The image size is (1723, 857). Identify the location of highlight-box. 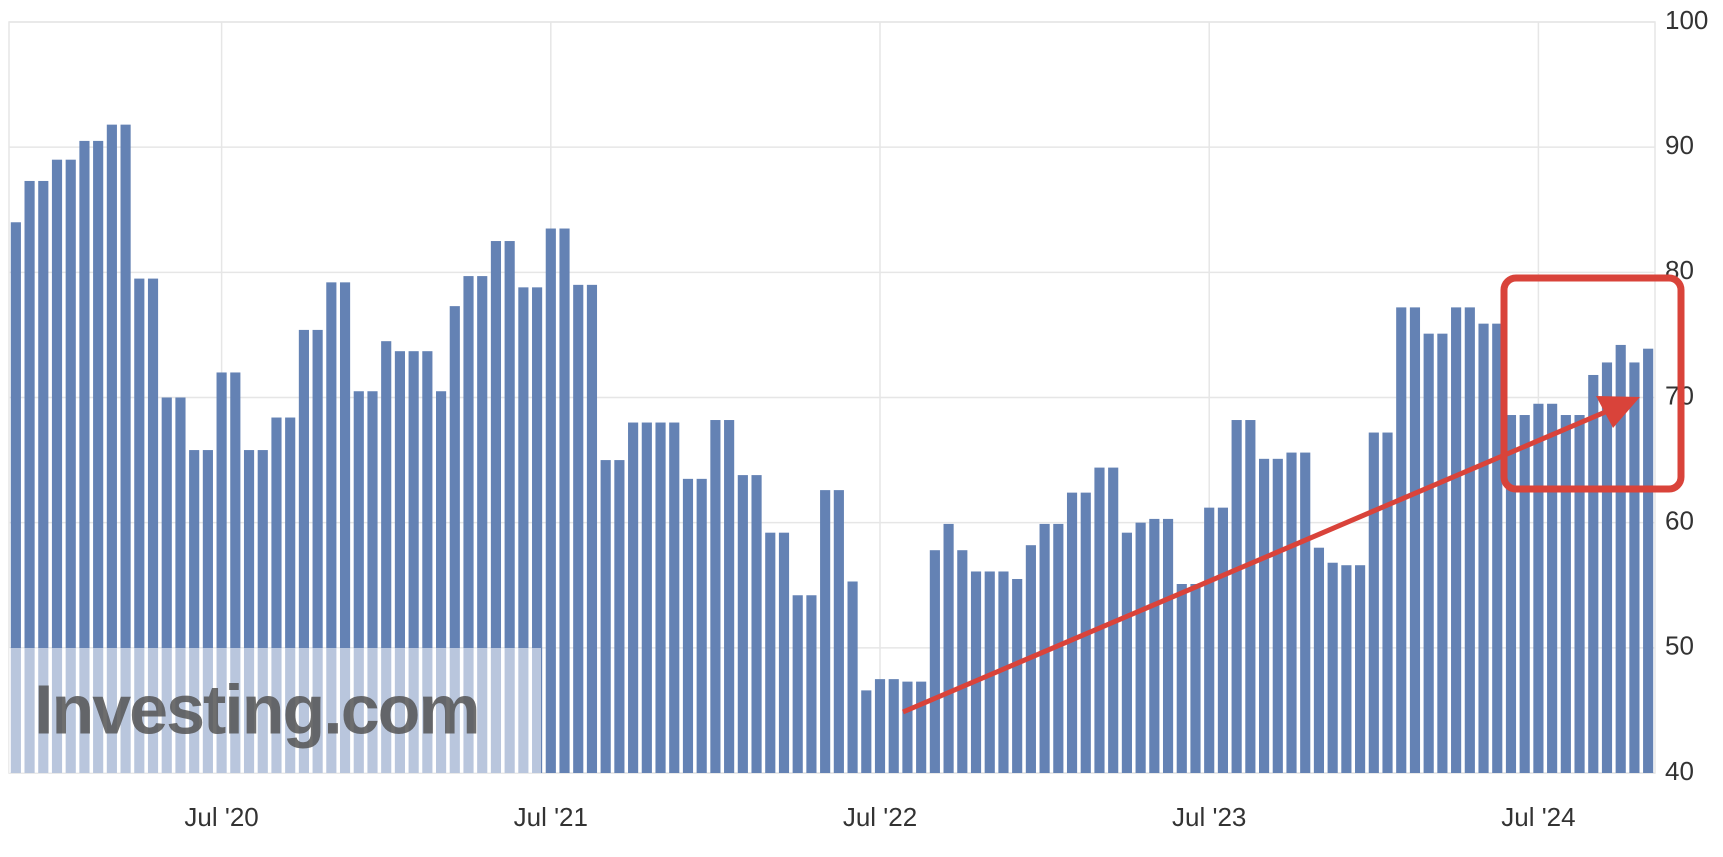
(1592, 383).